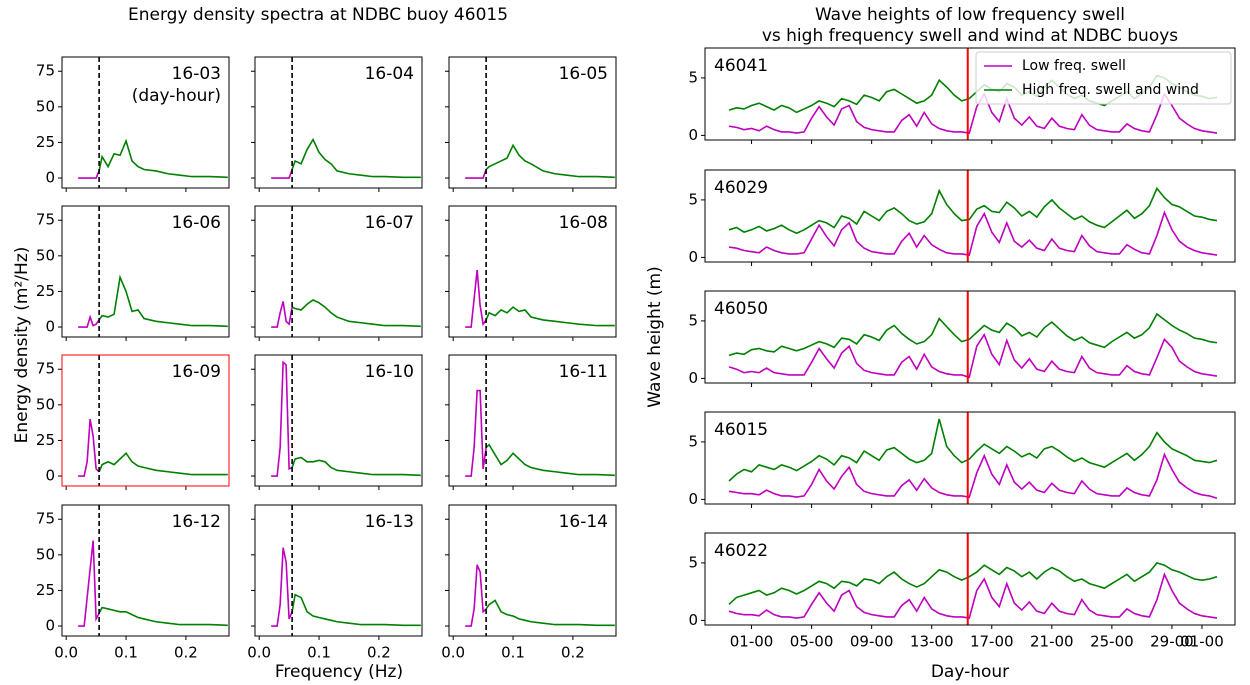 The width and height of the screenshot is (1250, 685). What do you see at coordinates (196, 223) in the screenshot?
I see `panel-label: 16-06` at bounding box center [196, 223].